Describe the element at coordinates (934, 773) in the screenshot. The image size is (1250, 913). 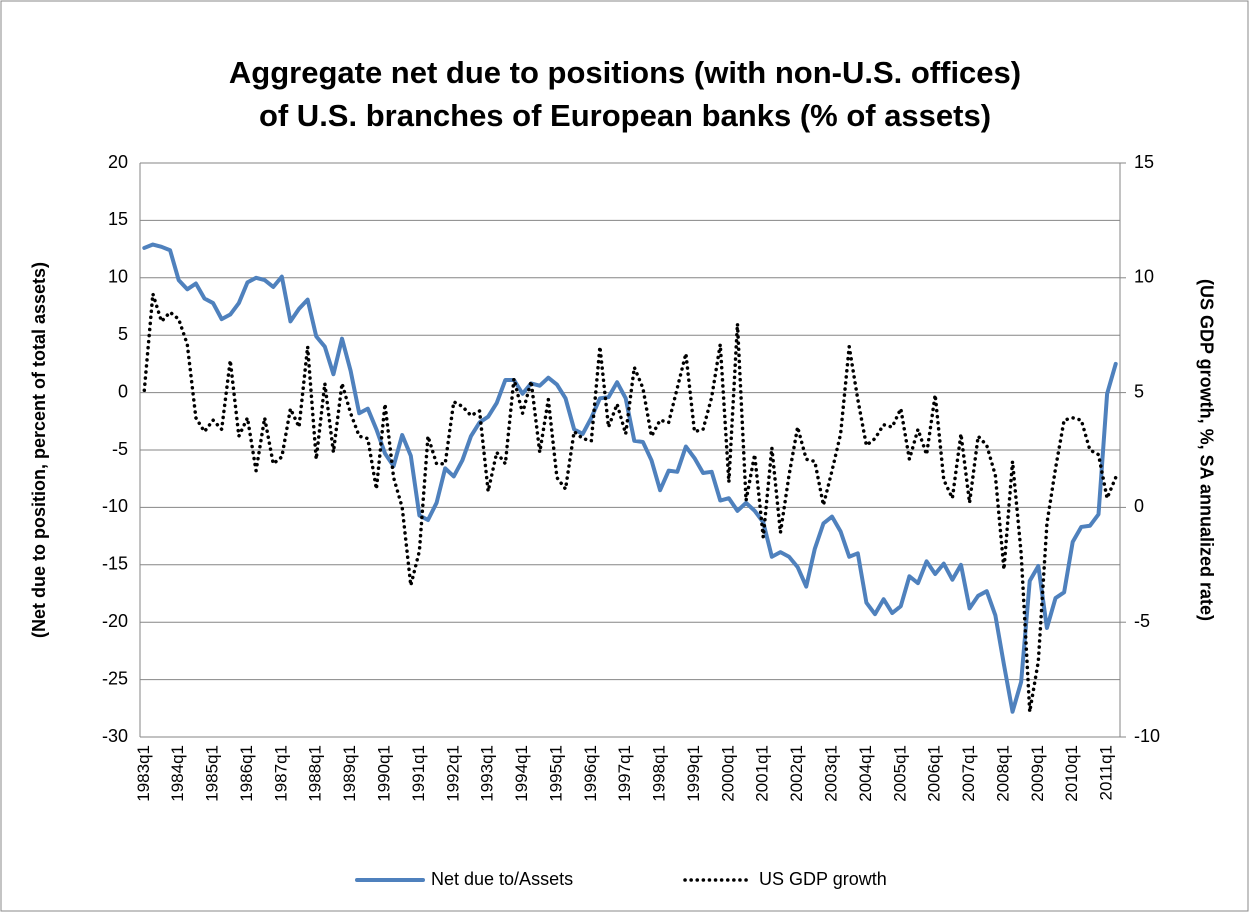
I see `x-tick-label: 2006q1` at that location.